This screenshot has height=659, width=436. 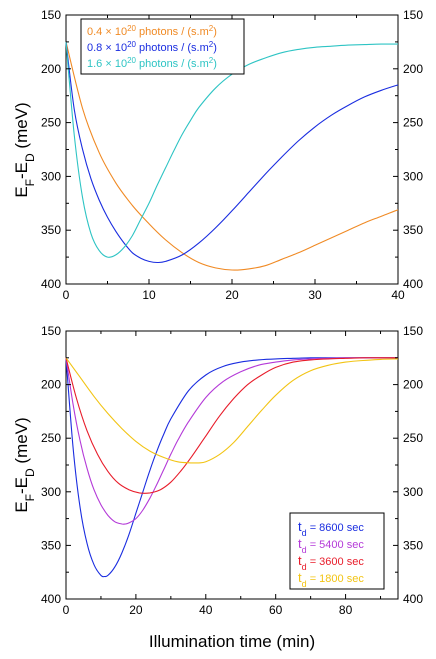 I want to click on legend-text: 1.6 × 10, so click(x=107, y=64).